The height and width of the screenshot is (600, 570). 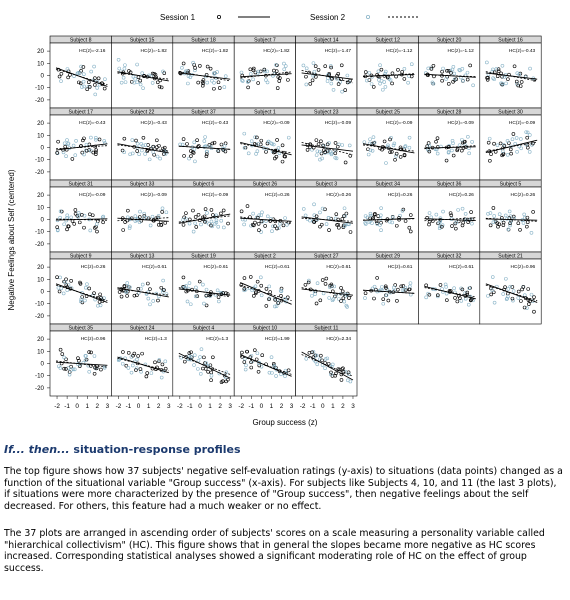 I want to click on panel-subject-label: Subject 33, so click(x=142, y=185).